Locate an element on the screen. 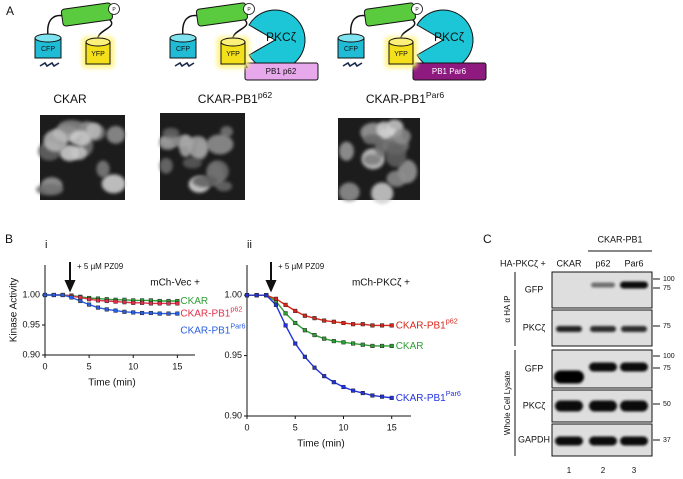 The image size is (683, 479). yfp-top is located at coordinates (233, 42).